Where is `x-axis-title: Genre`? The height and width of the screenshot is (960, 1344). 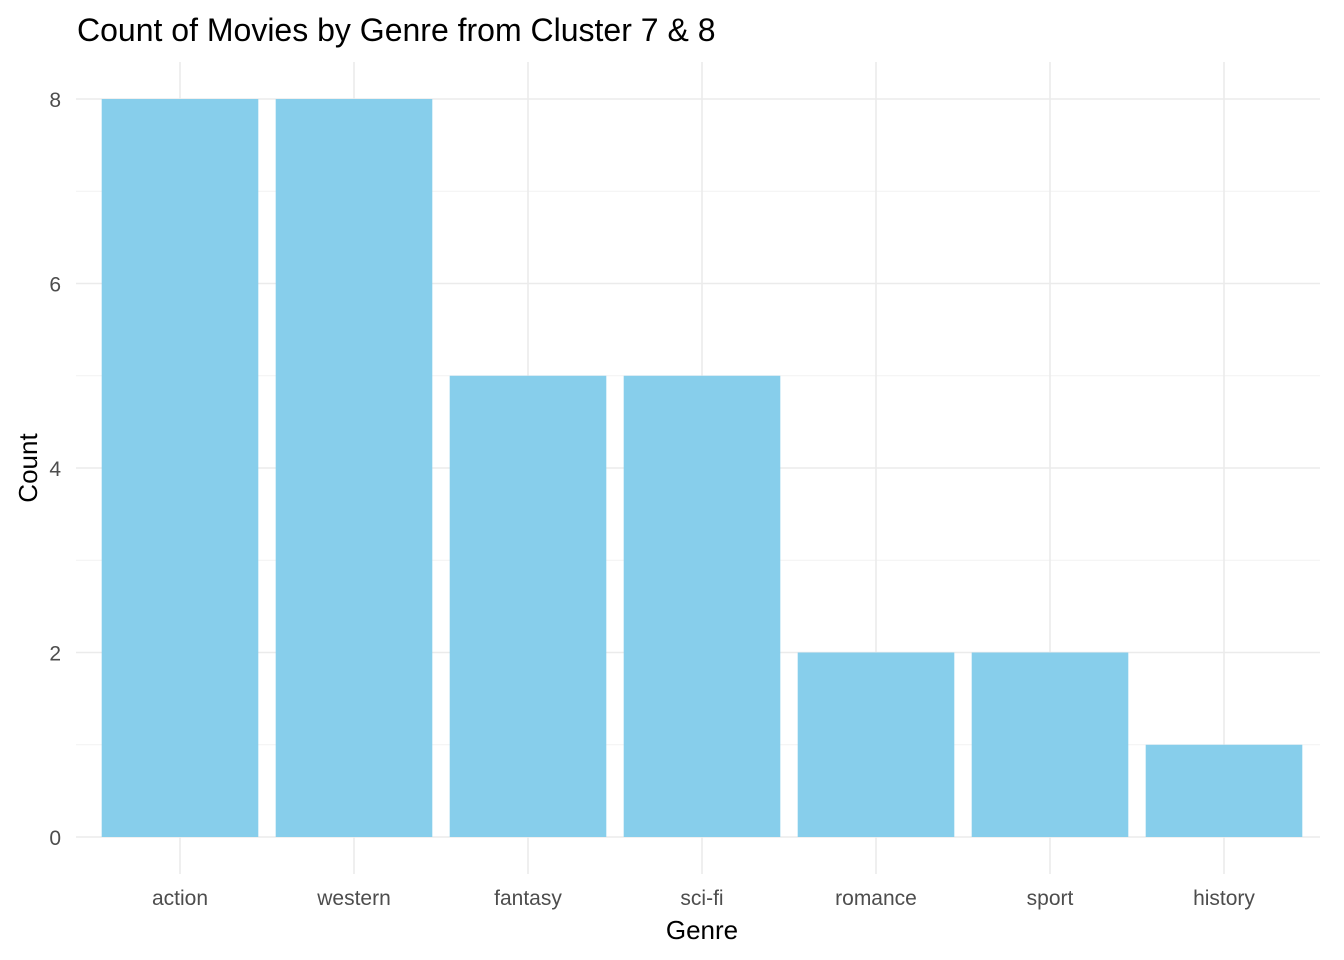 x-axis-title: Genre is located at coordinates (702, 930).